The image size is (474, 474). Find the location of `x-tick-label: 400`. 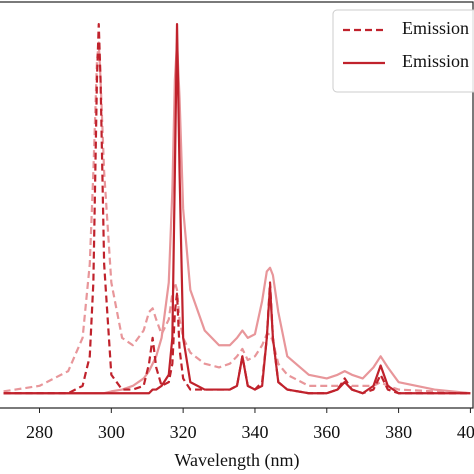

x-tick-label: 400 is located at coordinates (465, 432).